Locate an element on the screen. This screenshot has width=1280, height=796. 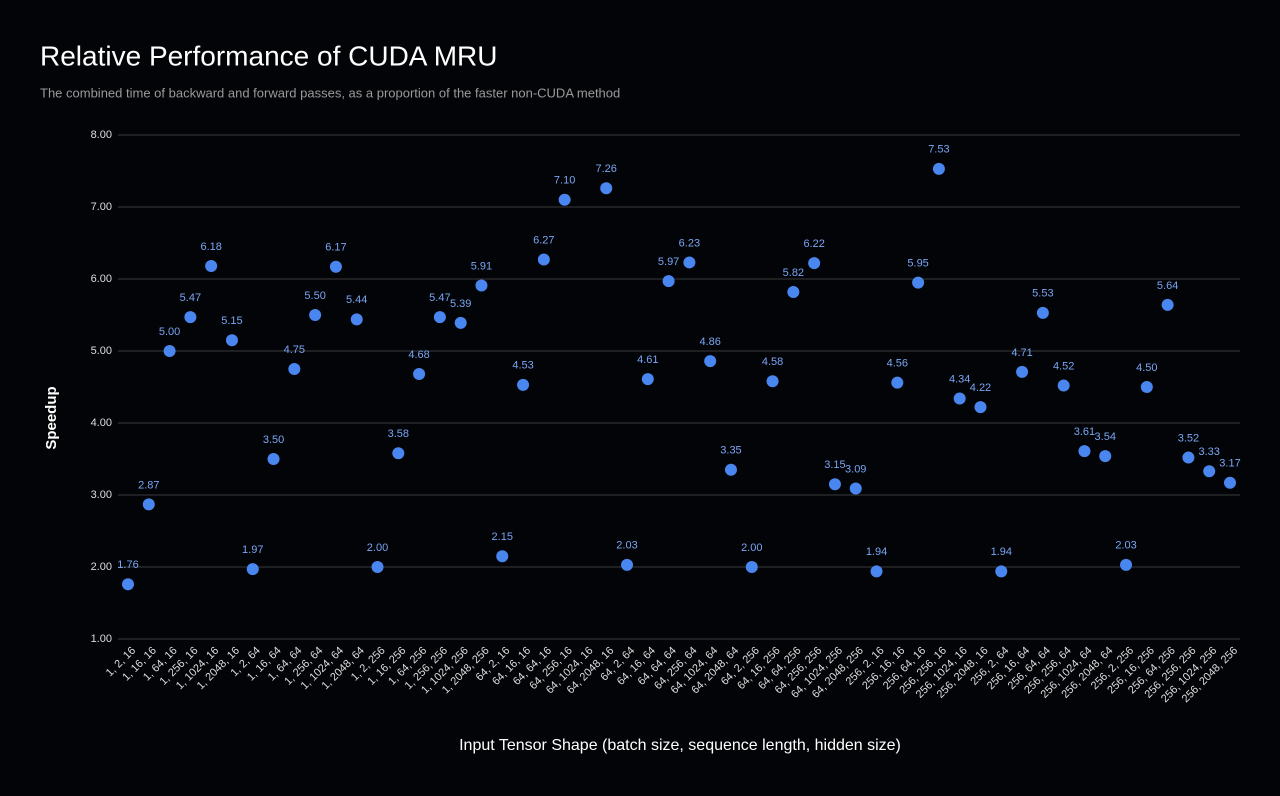
data-label: 4.71 is located at coordinates (1021, 353).